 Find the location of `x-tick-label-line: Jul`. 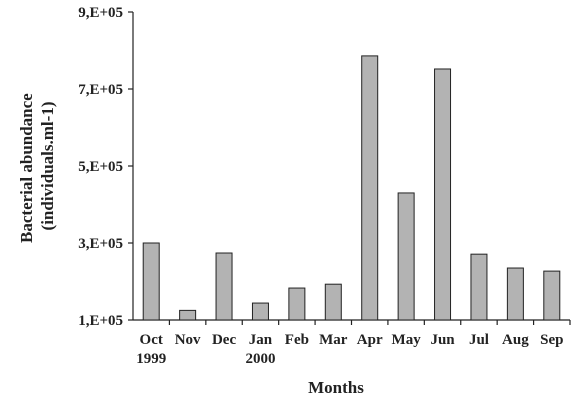

x-tick-label-line: Jul is located at coordinates (479, 340).